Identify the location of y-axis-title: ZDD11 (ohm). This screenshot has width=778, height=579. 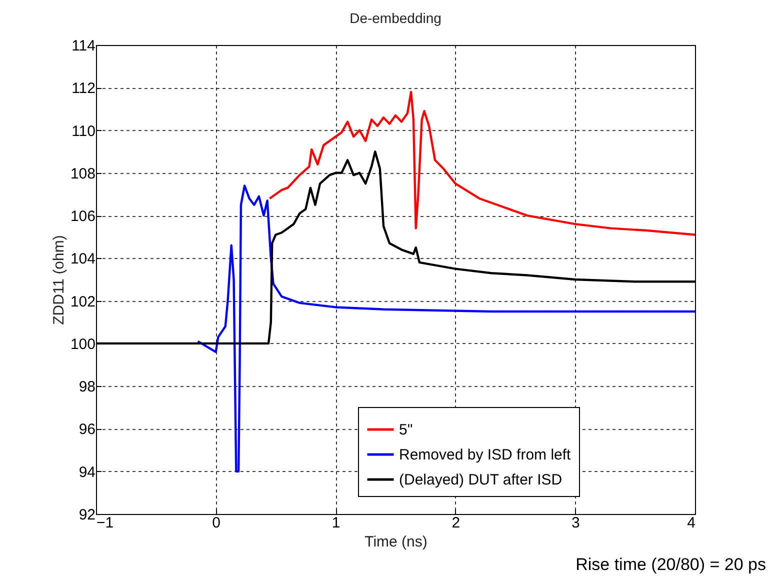
(59, 280).